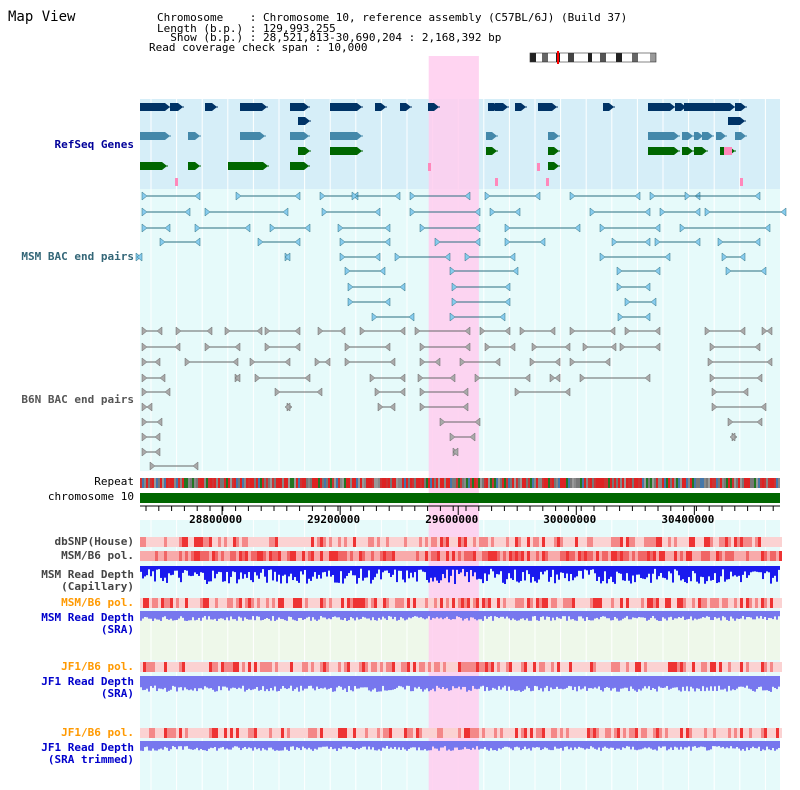 The width and height of the screenshot is (800, 790). Describe the element at coordinates (114, 481) in the screenshot. I see `repeat-track-label: Repeat` at that location.